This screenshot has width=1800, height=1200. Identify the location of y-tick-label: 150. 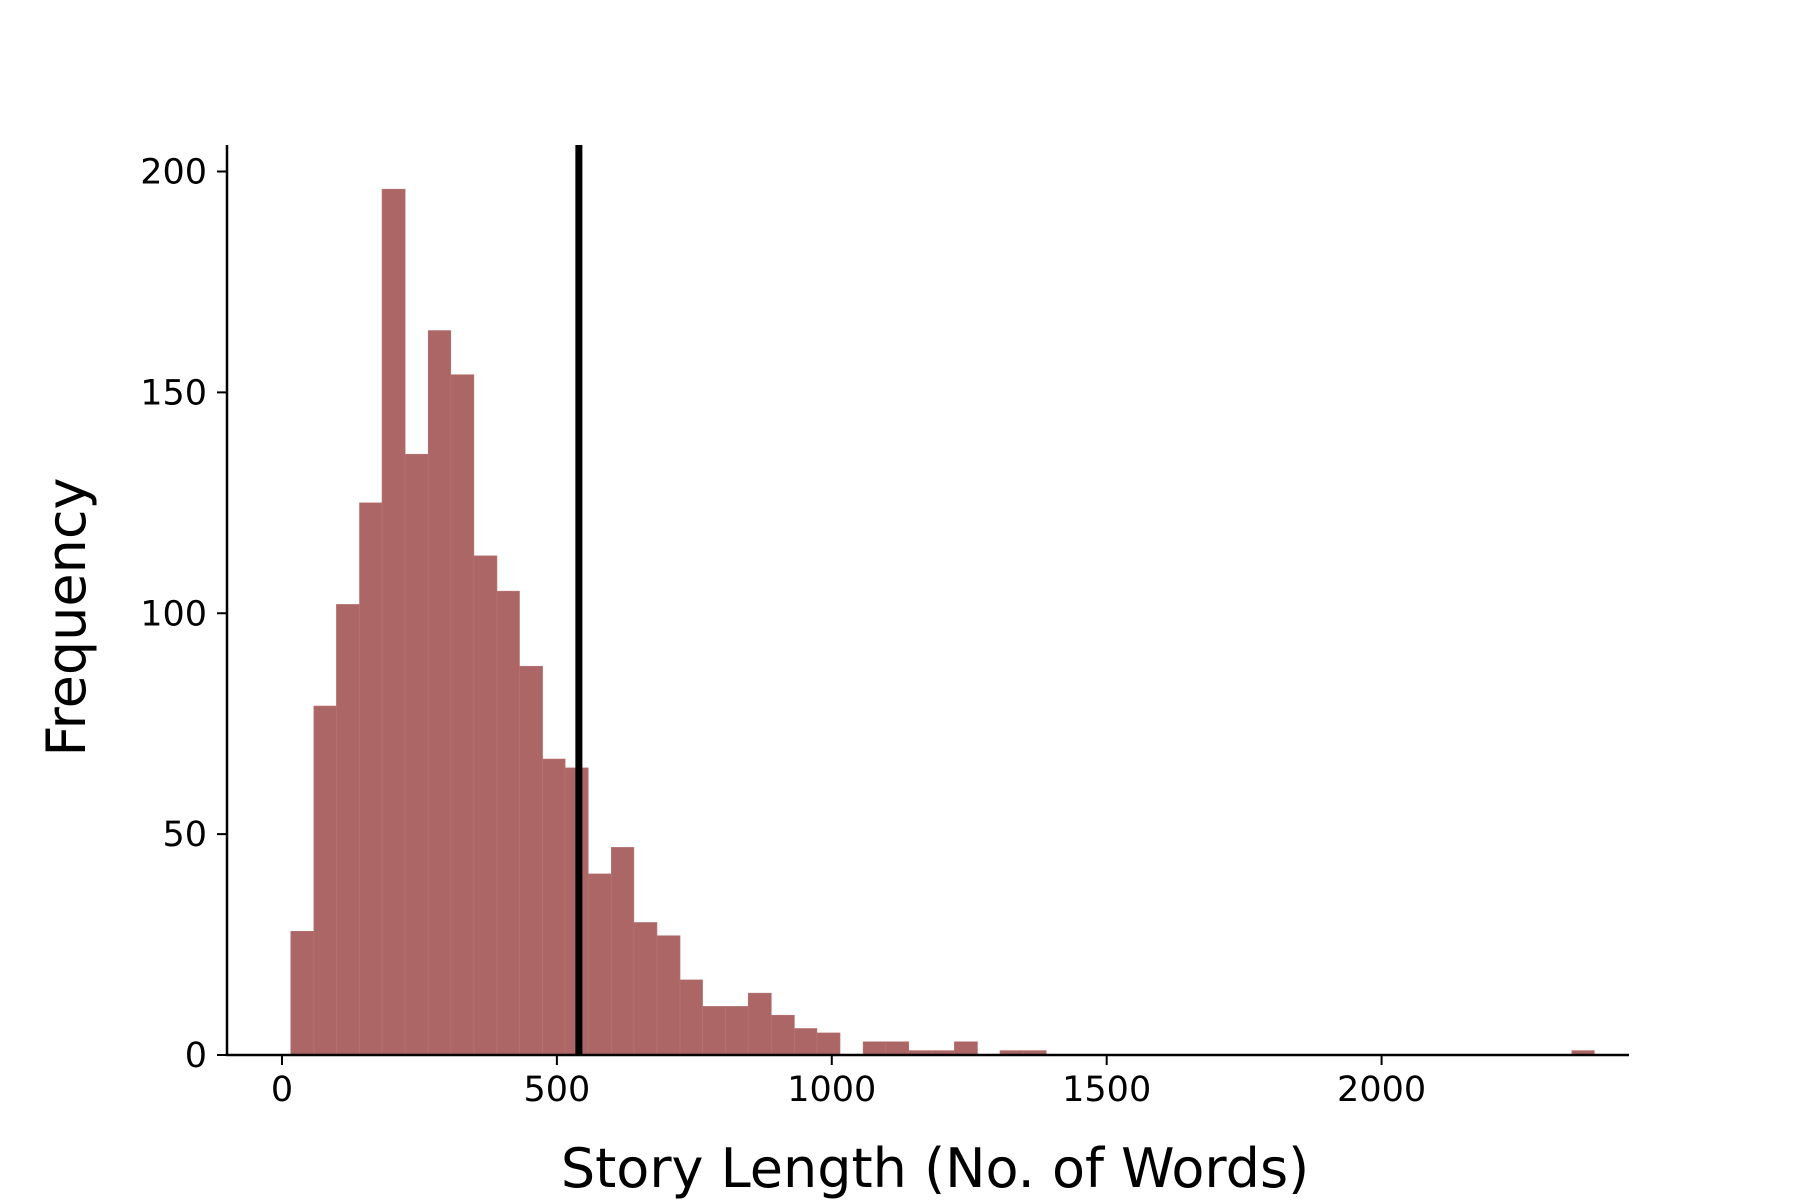
(173, 393).